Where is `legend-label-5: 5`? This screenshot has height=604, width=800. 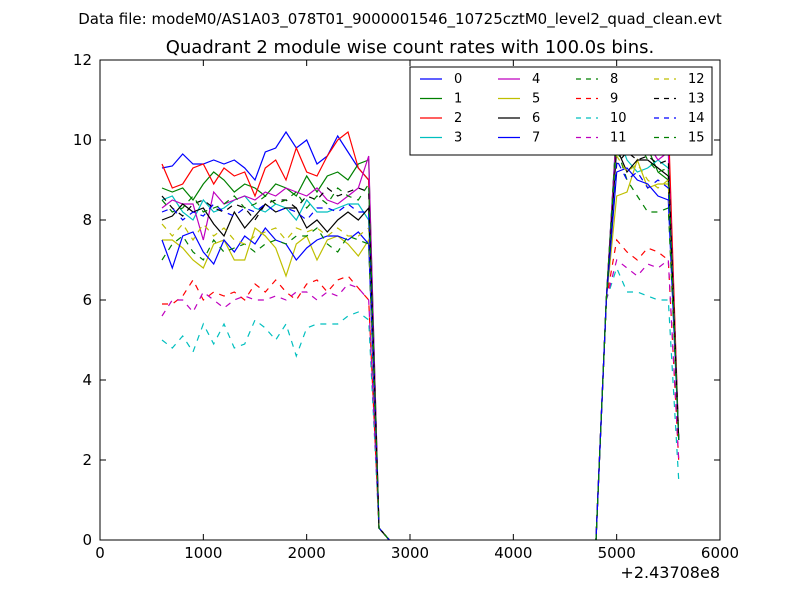
legend-label-5: 5 is located at coordinates (536, 99).